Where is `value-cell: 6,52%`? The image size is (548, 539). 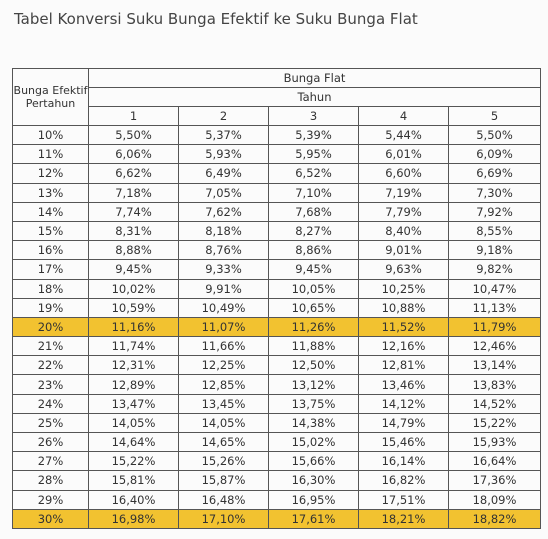
value-cell: 6,52% is located at coordinates (313, 173).